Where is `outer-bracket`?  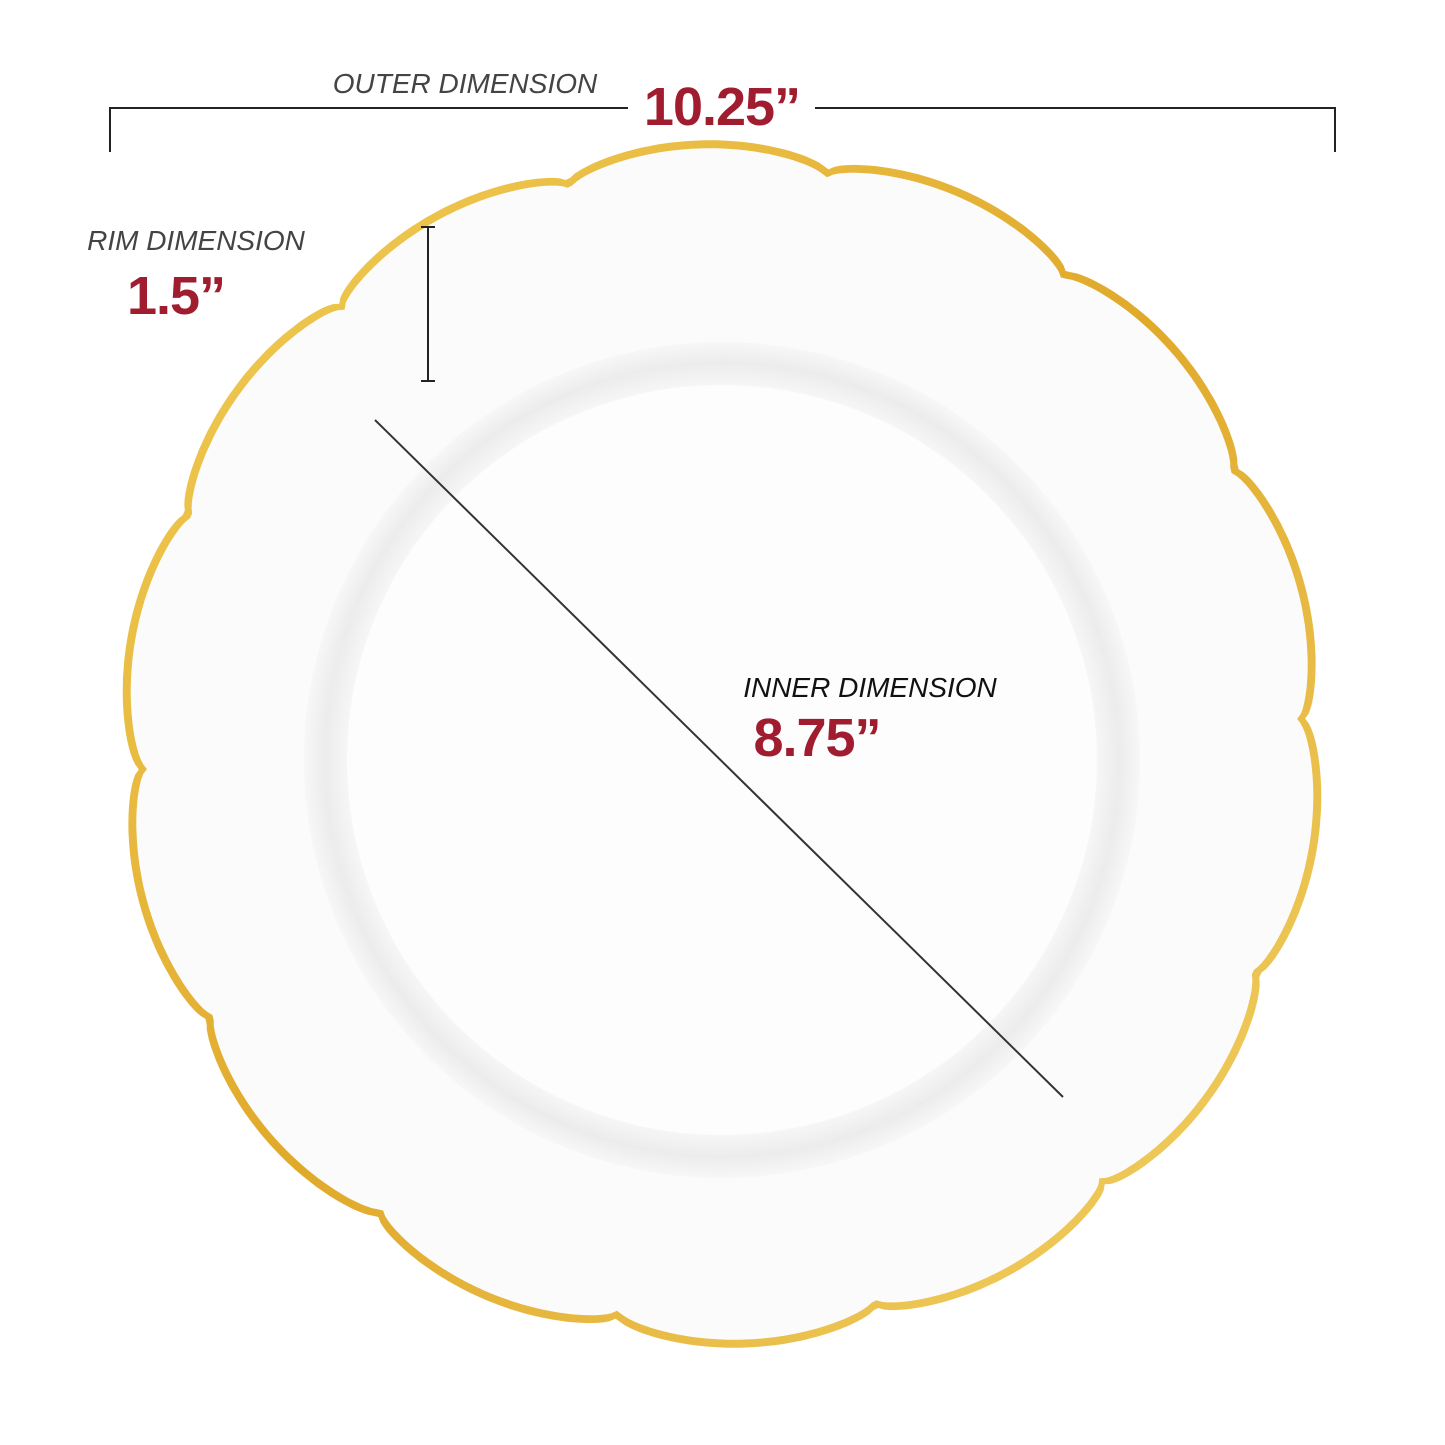
outer-bracket is located at coordinates (722, 129).